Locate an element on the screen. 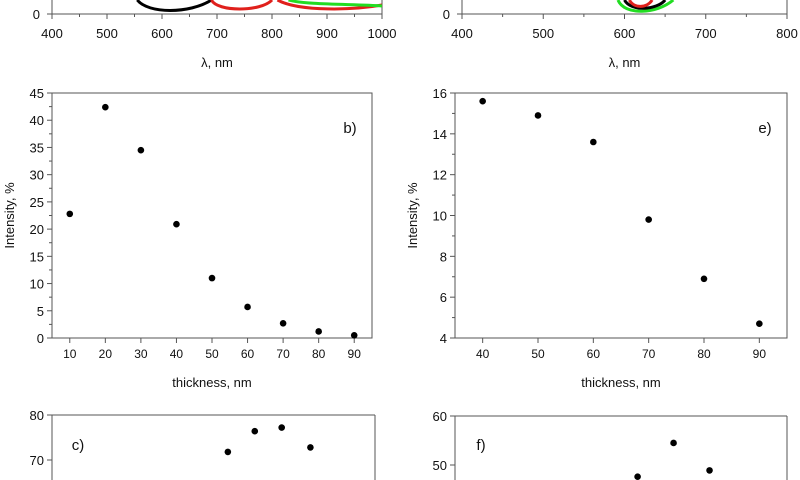 The height and width of the screenshot is (480, 800). x-tick-label: 1000 is located at coordinates (382, 33).